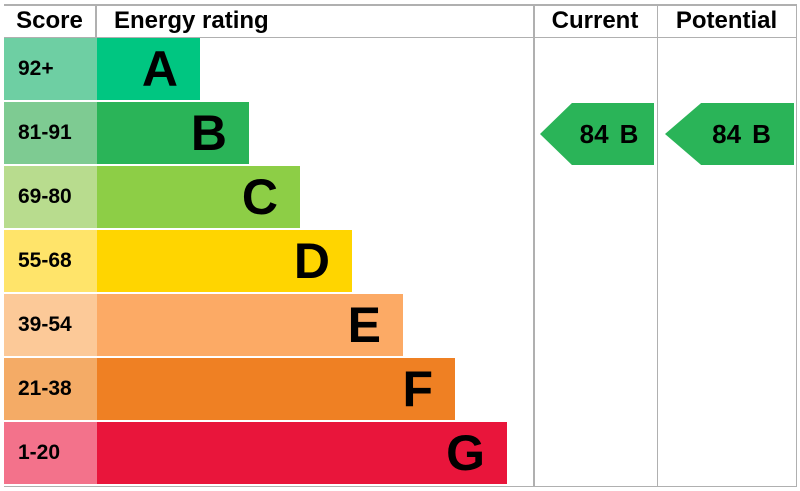 The width and height of the screenshot is (800, 491). Describe the element at coordinates (726, 20) in the screenshot. I see `column-header-potential: Potential` at that location.